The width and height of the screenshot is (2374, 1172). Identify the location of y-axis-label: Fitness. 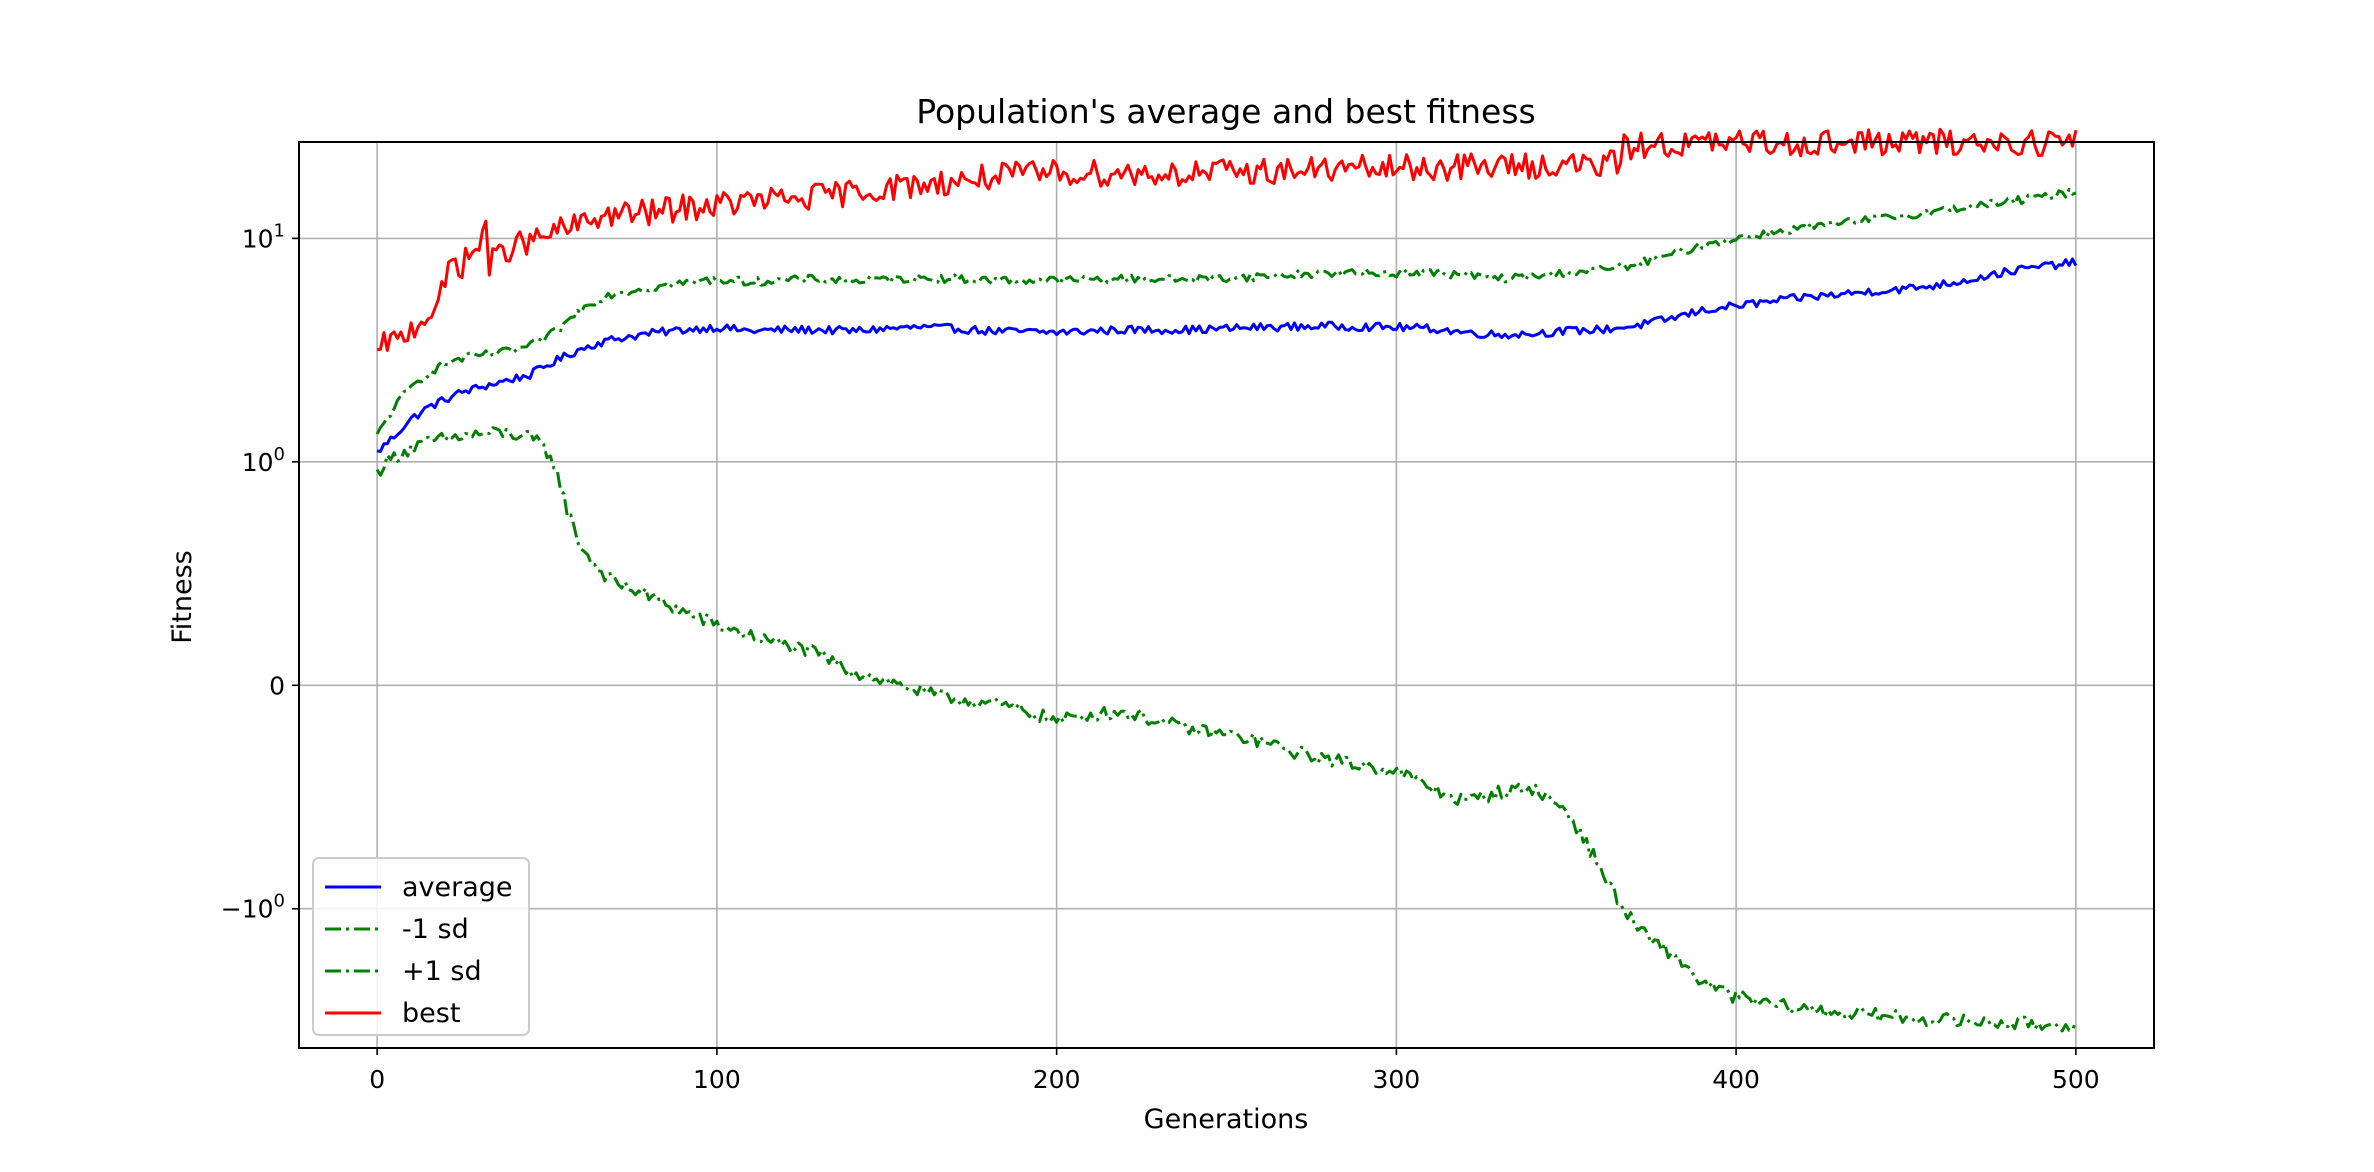
(182, 597).